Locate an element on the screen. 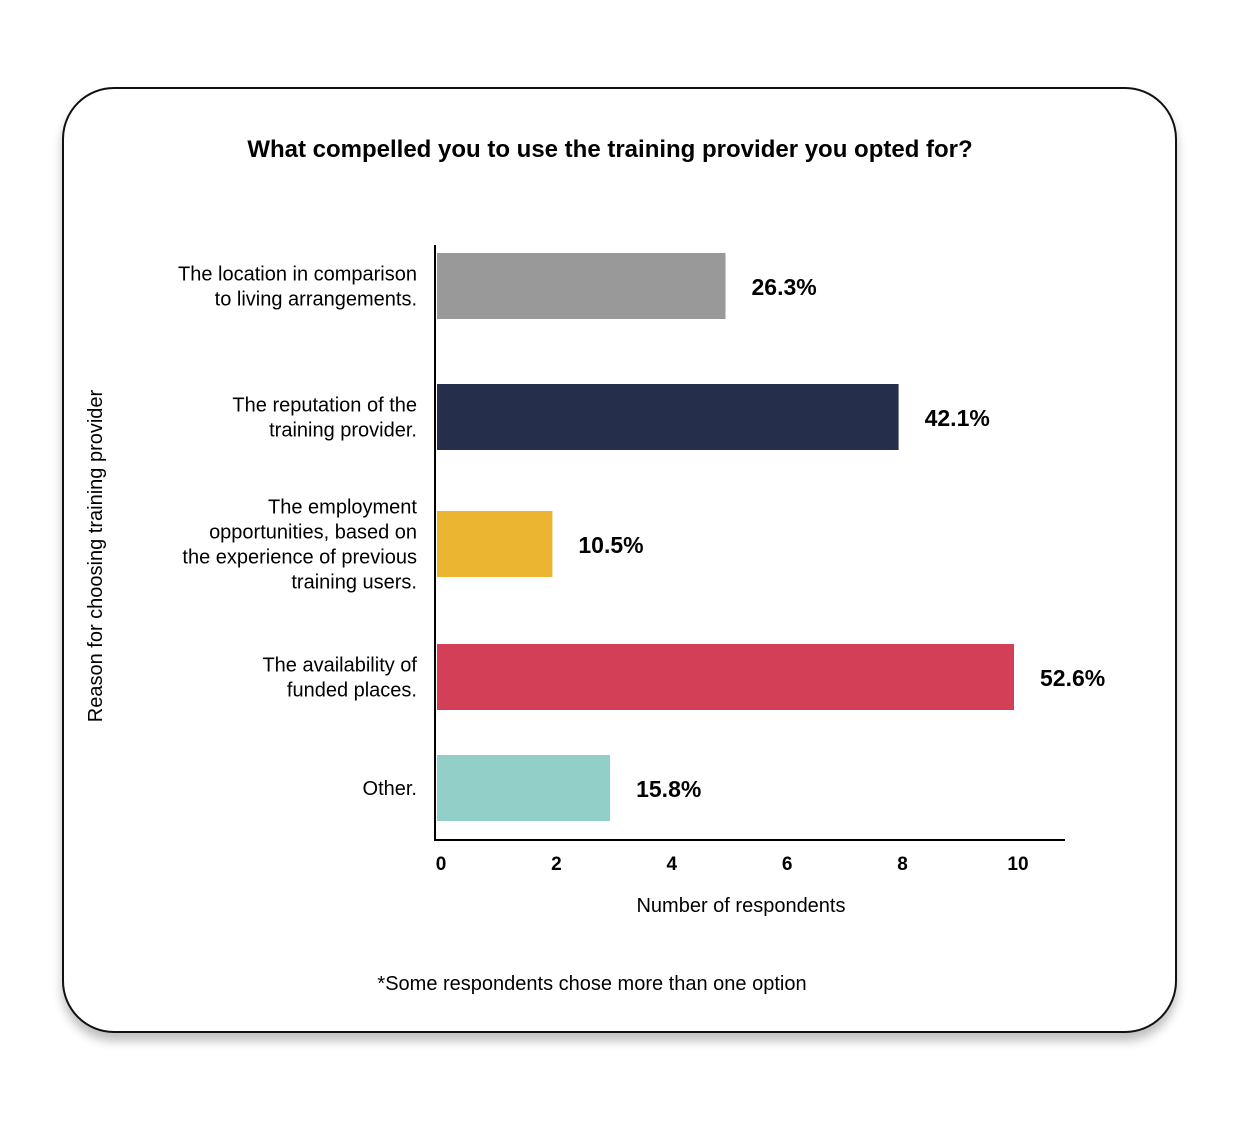  category-label: the experience of previous is located at coordinates (299, 558).